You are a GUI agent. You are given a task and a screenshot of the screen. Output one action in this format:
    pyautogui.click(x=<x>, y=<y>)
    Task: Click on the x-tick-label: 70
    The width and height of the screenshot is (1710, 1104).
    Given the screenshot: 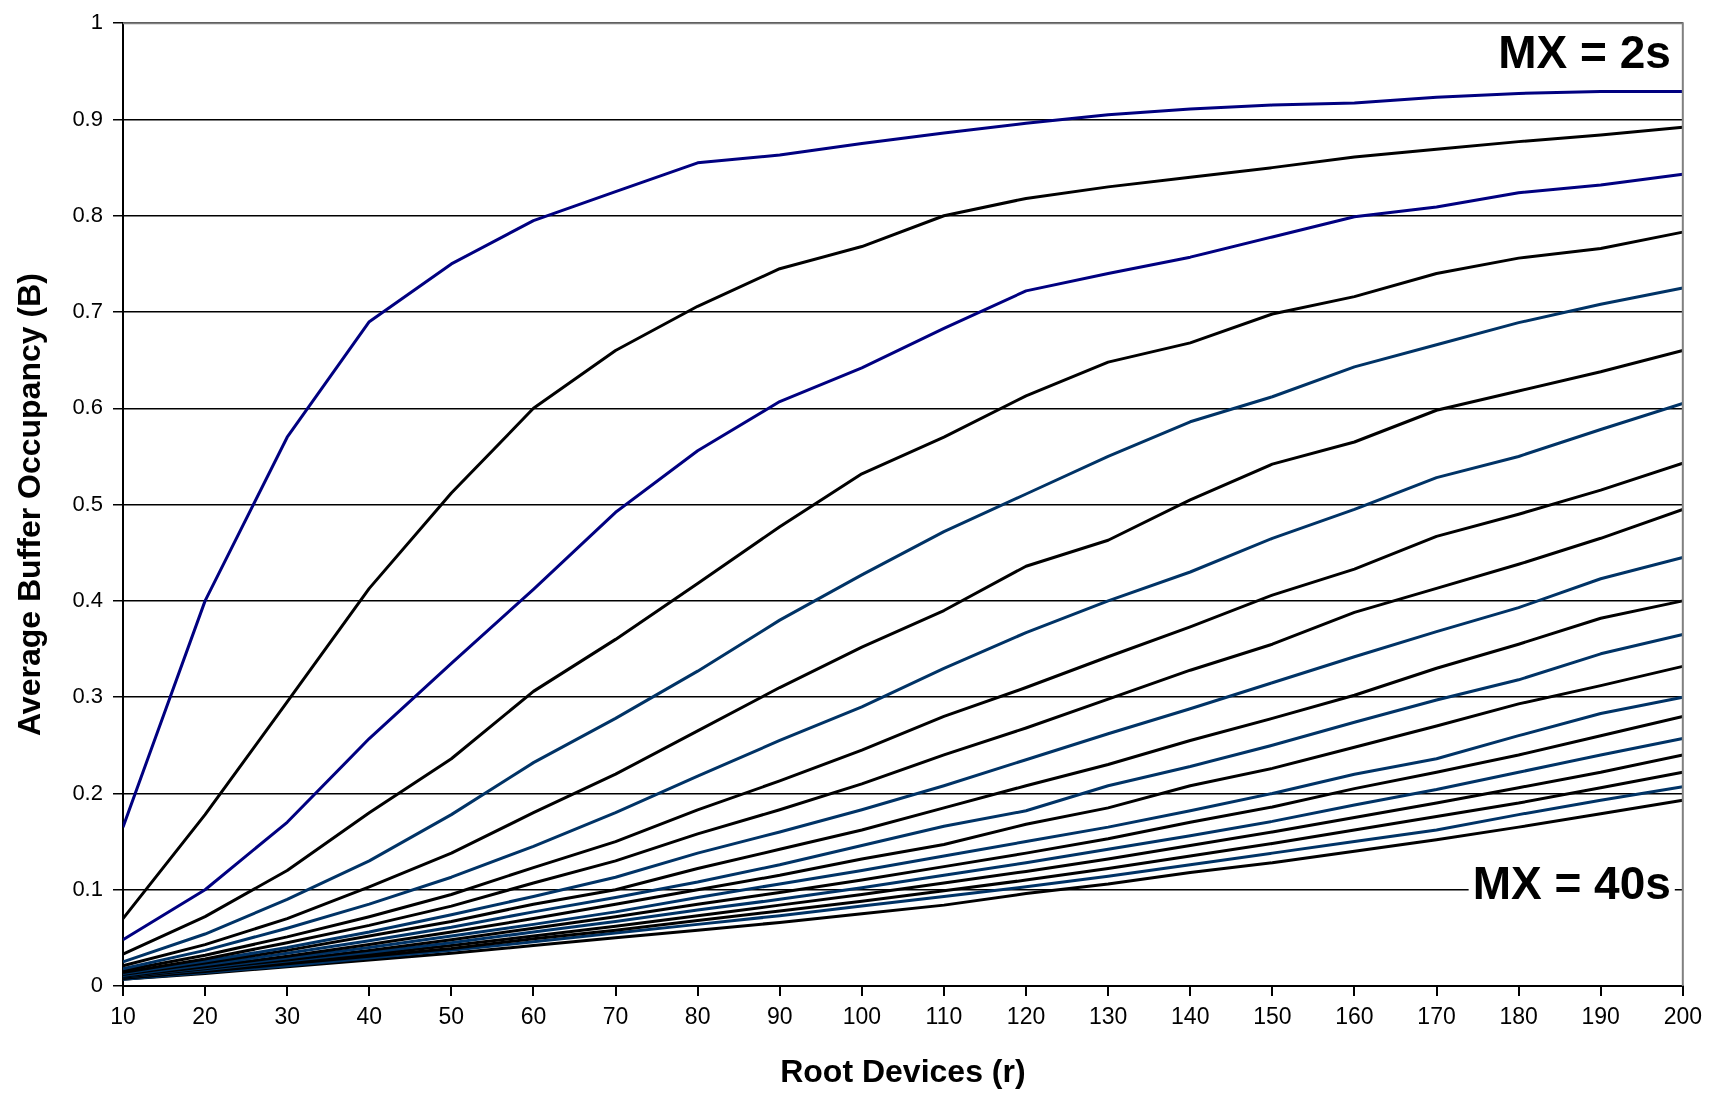 What is the action you would take?
    pyautogui.click(x=615, y=1016)
    